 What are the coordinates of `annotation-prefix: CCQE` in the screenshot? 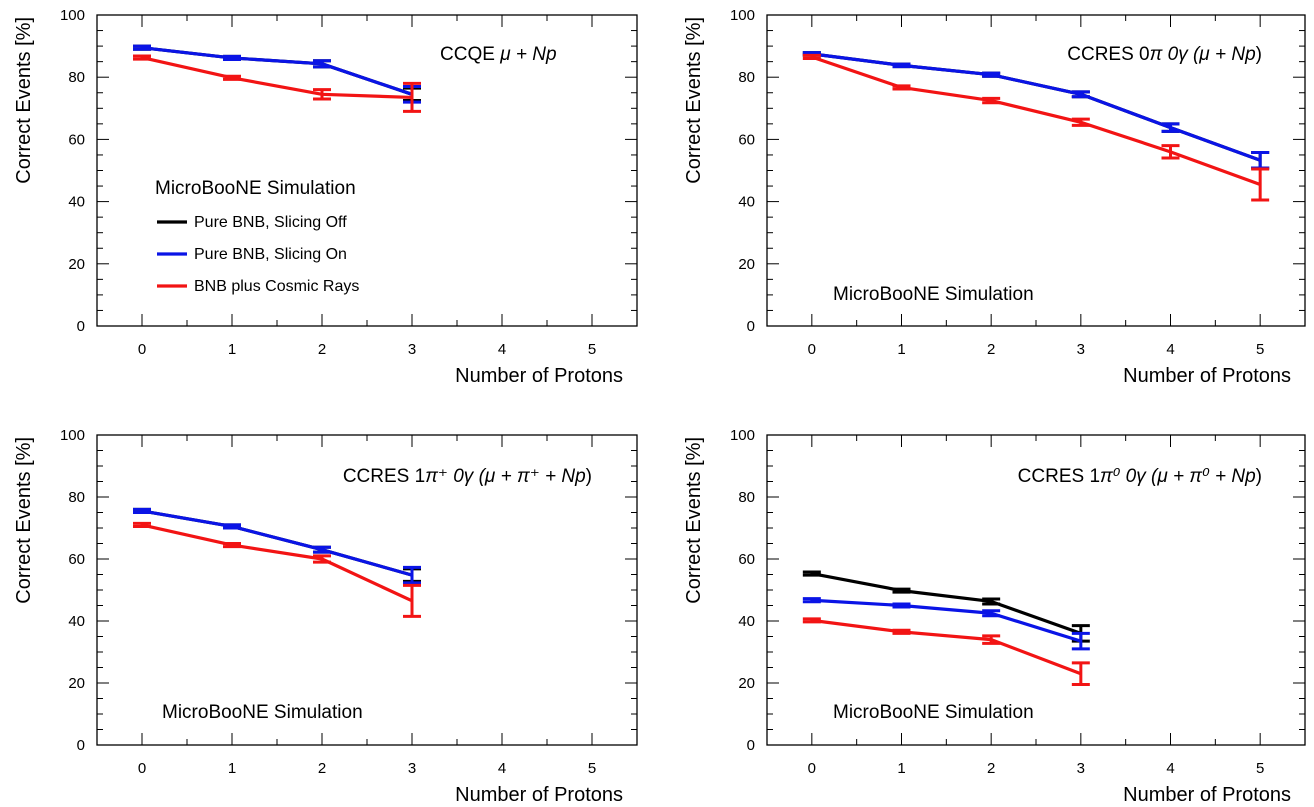 It's located at (470, 54).